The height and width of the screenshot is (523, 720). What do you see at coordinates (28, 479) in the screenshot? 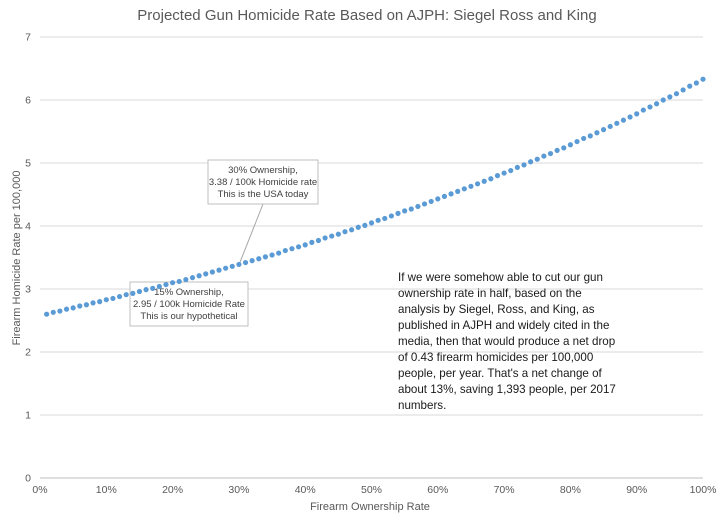
I see `y-tick-label: 0` at bounding box center [28, 479].